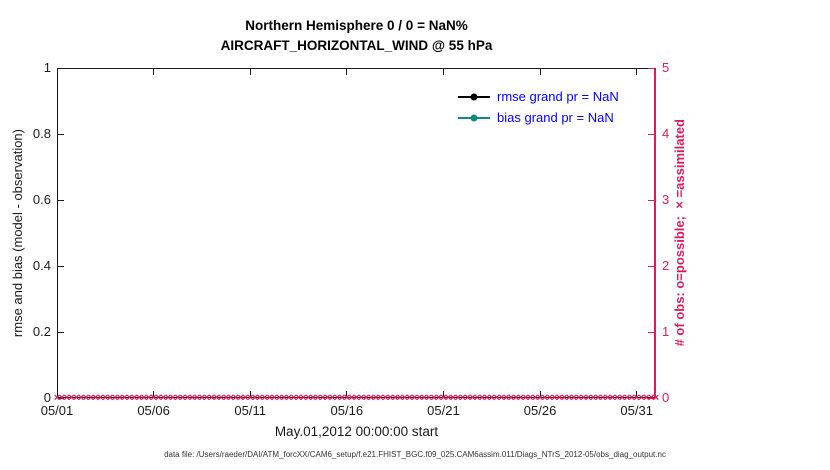 The width and height of the screenshot is (830, 470). Describe the element at coordinates (558, 96) in the screenshot. I see `legend-label: rmse grand pr = NaN` at that location.